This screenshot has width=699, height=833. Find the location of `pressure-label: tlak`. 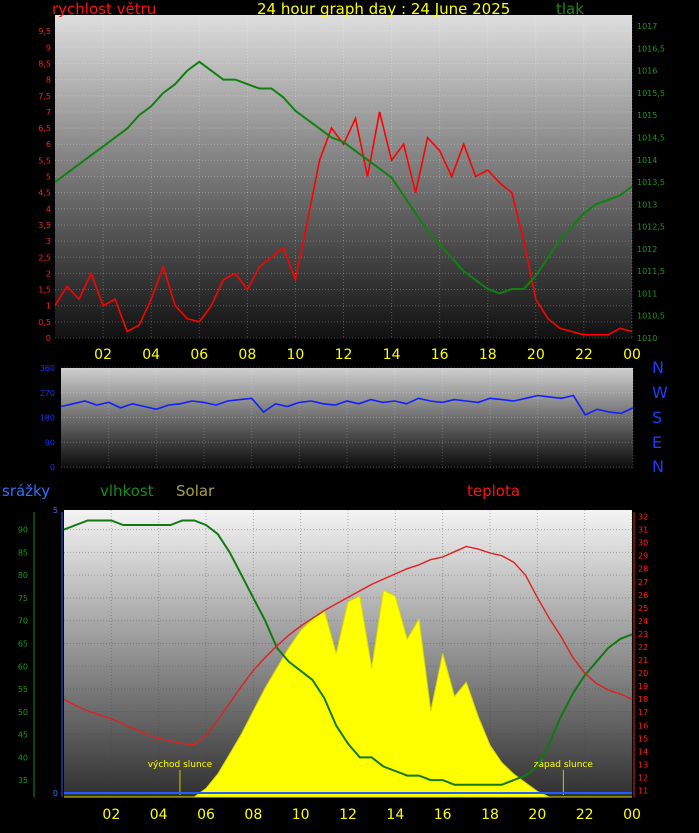

pressure-label: tlak is located at coordinates (570, 9).